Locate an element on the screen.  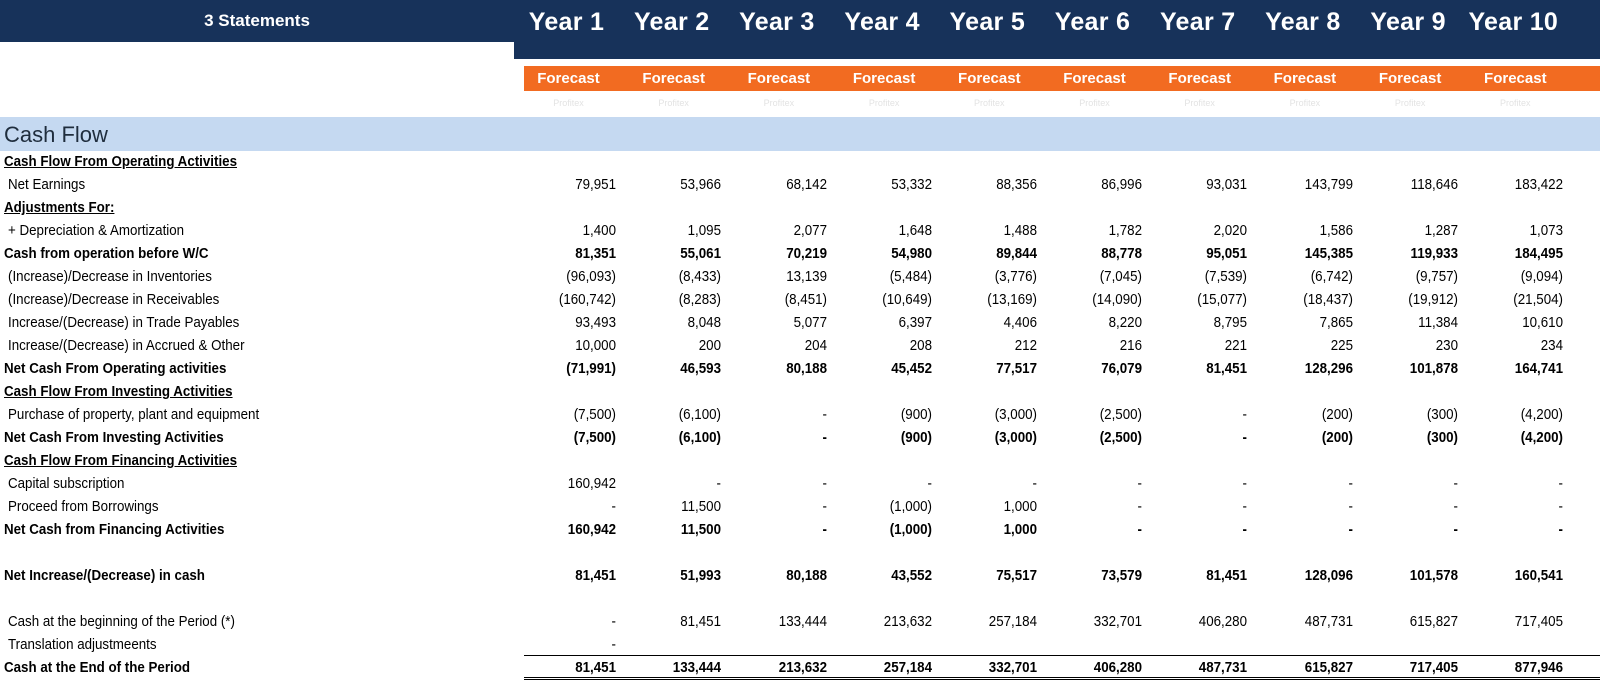
value-cell: 53,966 is located at coordinates (701, 185).